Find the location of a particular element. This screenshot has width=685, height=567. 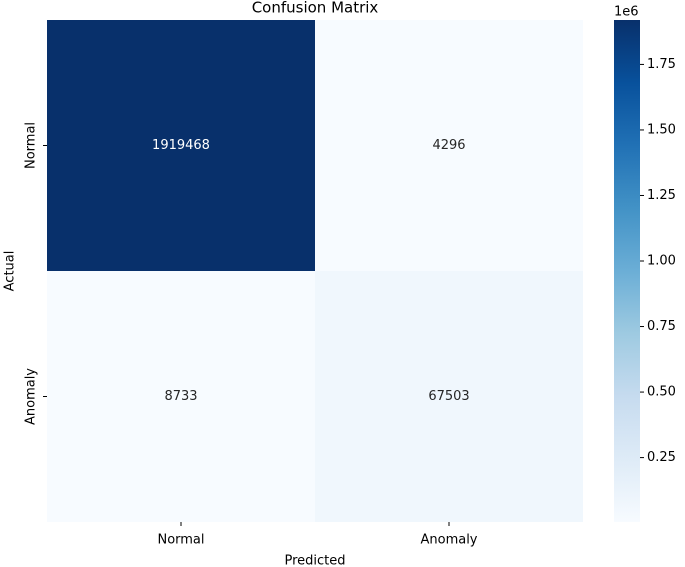

x-tick-label: Normal is located at coordinates (180, 540).